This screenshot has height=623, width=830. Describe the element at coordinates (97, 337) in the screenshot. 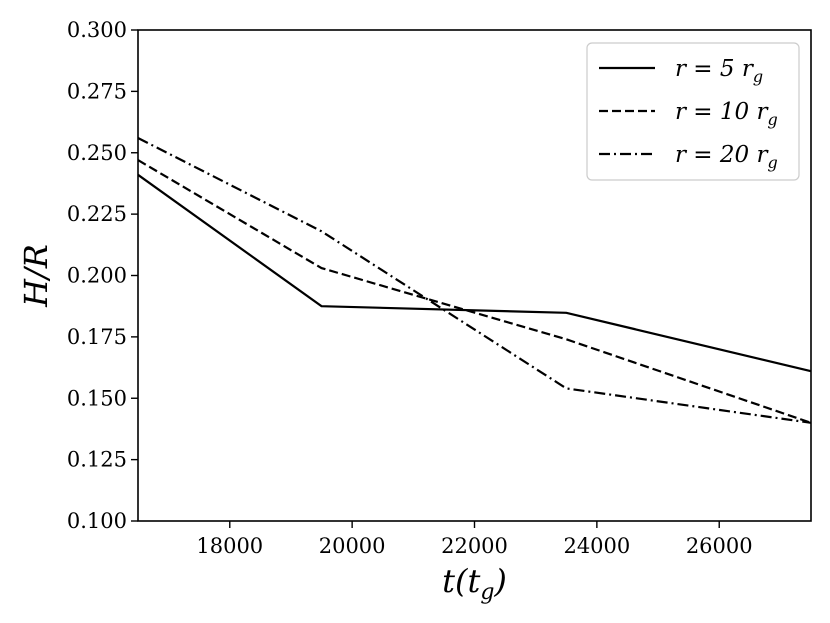

I see `y-tick-label: 0.175` at that location.